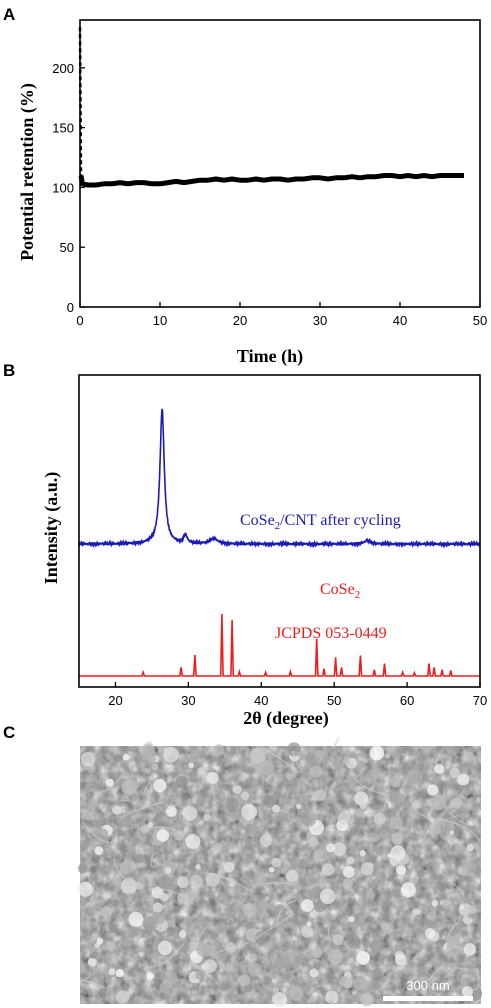 The image size is (491, 1008). What do you see at coordinates (63, 128) in the screenshot?
I see `y-tick-label: 150` at bounding box center [63, 128].